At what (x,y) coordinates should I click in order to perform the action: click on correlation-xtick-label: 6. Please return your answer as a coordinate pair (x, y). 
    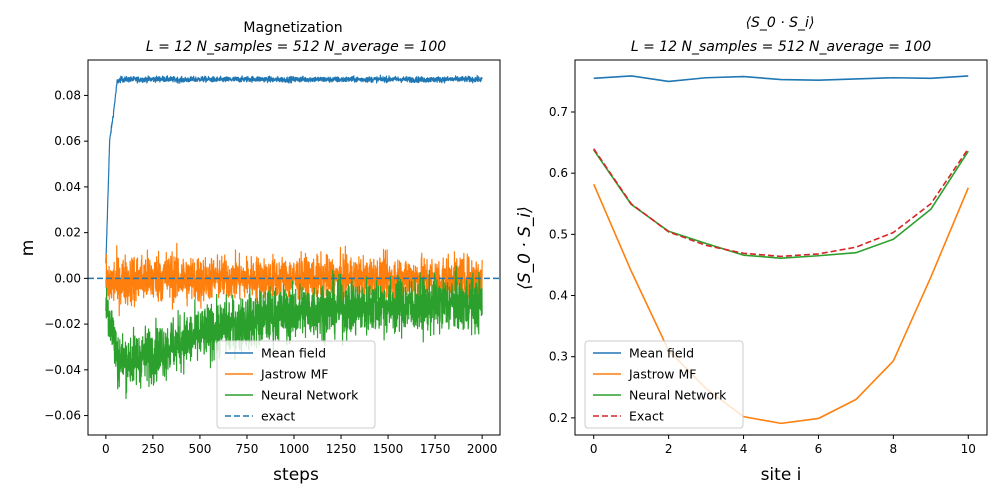
    Looking at the image, I should click on (819, 449).